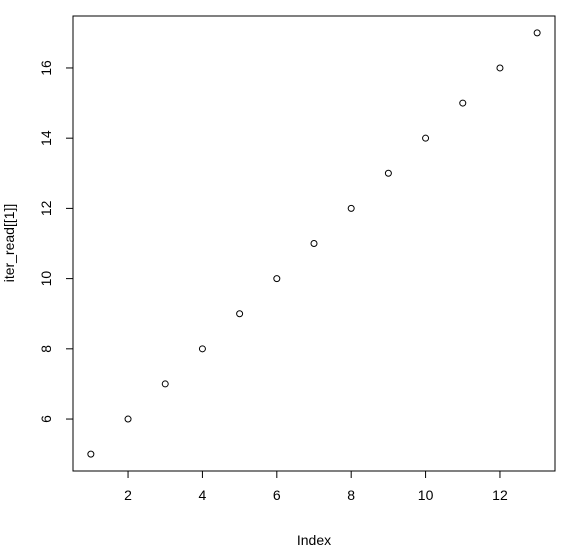 The width and height of the screenshot is (569, 552). What do you see at coordinates (277, 495) in the screenshot?
I see `x-tick-label: 6` at bounding box center [277, 495].